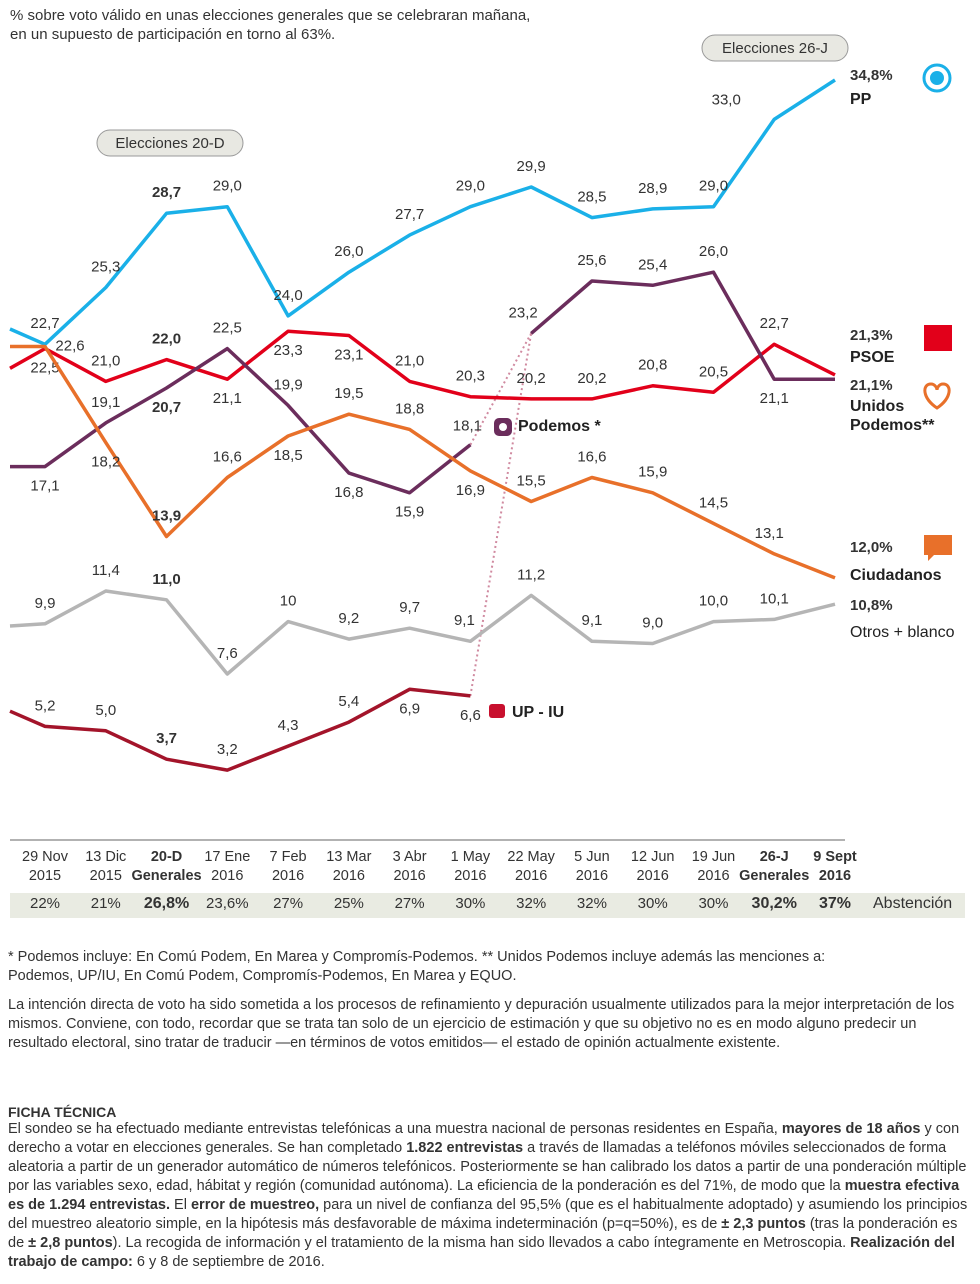  I want to click on end-value-label: 21,1%, so click(871, 385).